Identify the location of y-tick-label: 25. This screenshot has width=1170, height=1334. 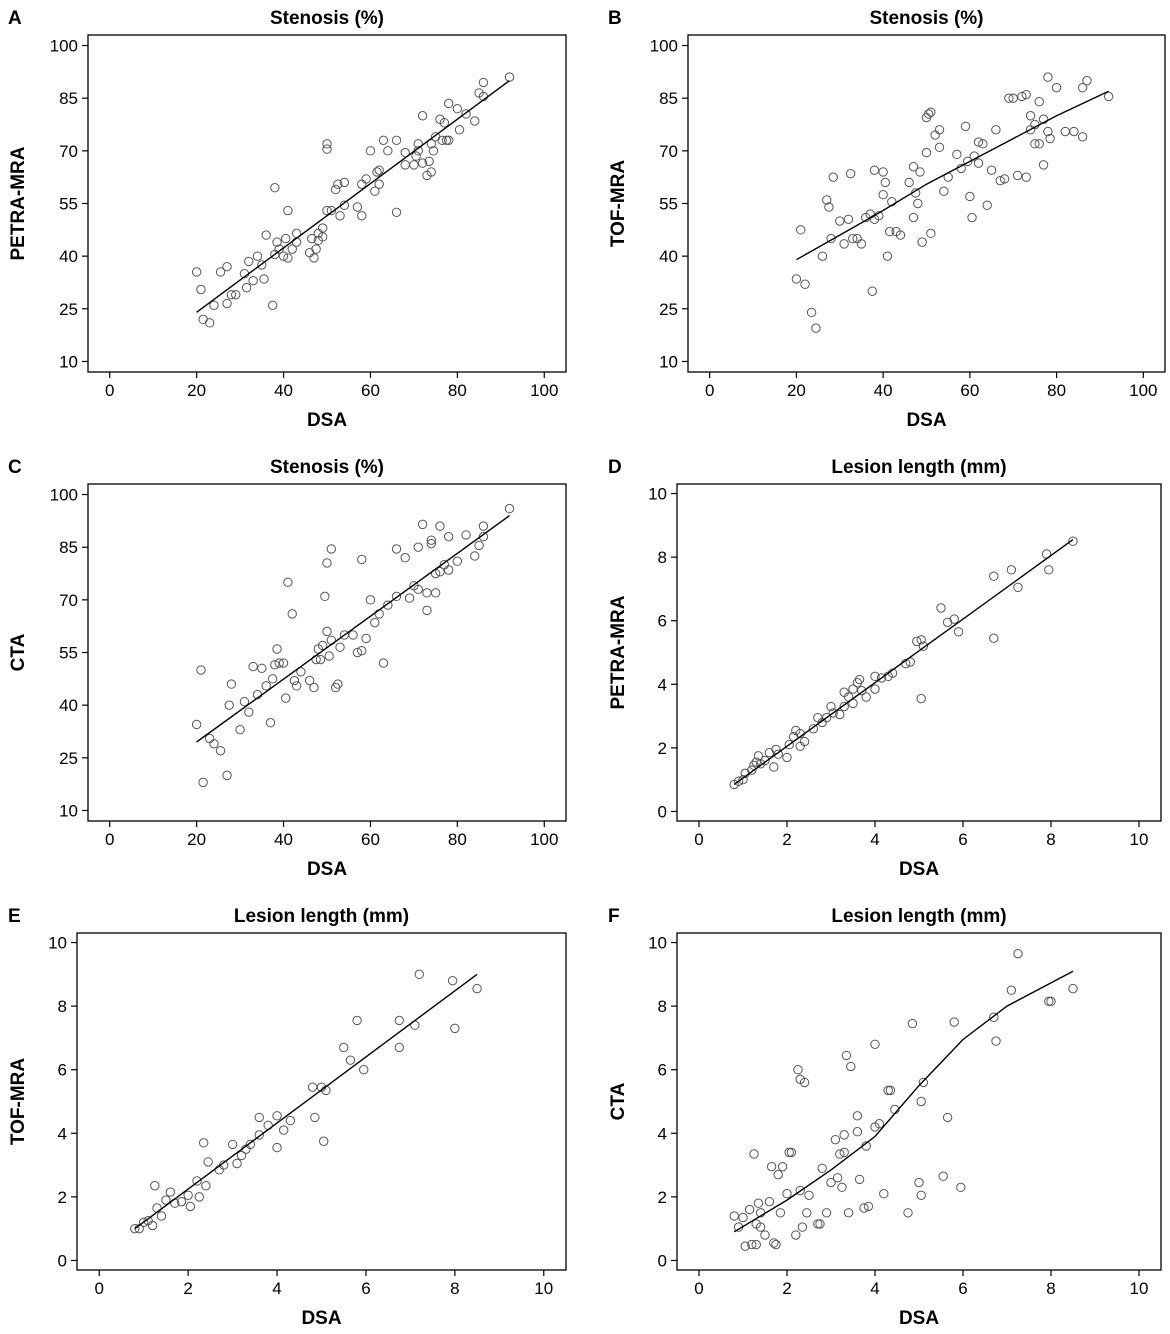
(68, 758).